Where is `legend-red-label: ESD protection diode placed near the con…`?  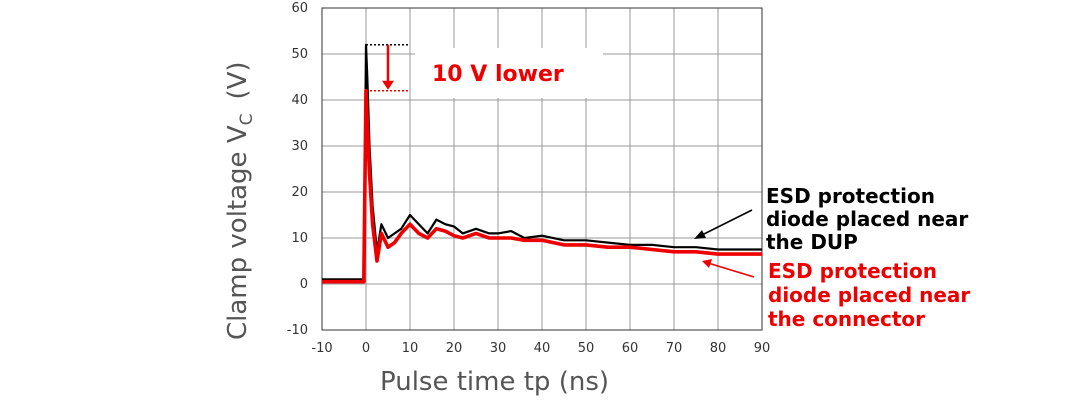
legend-red-label: ESD protection diode placed near the con… is located at coordinates (872, 295).